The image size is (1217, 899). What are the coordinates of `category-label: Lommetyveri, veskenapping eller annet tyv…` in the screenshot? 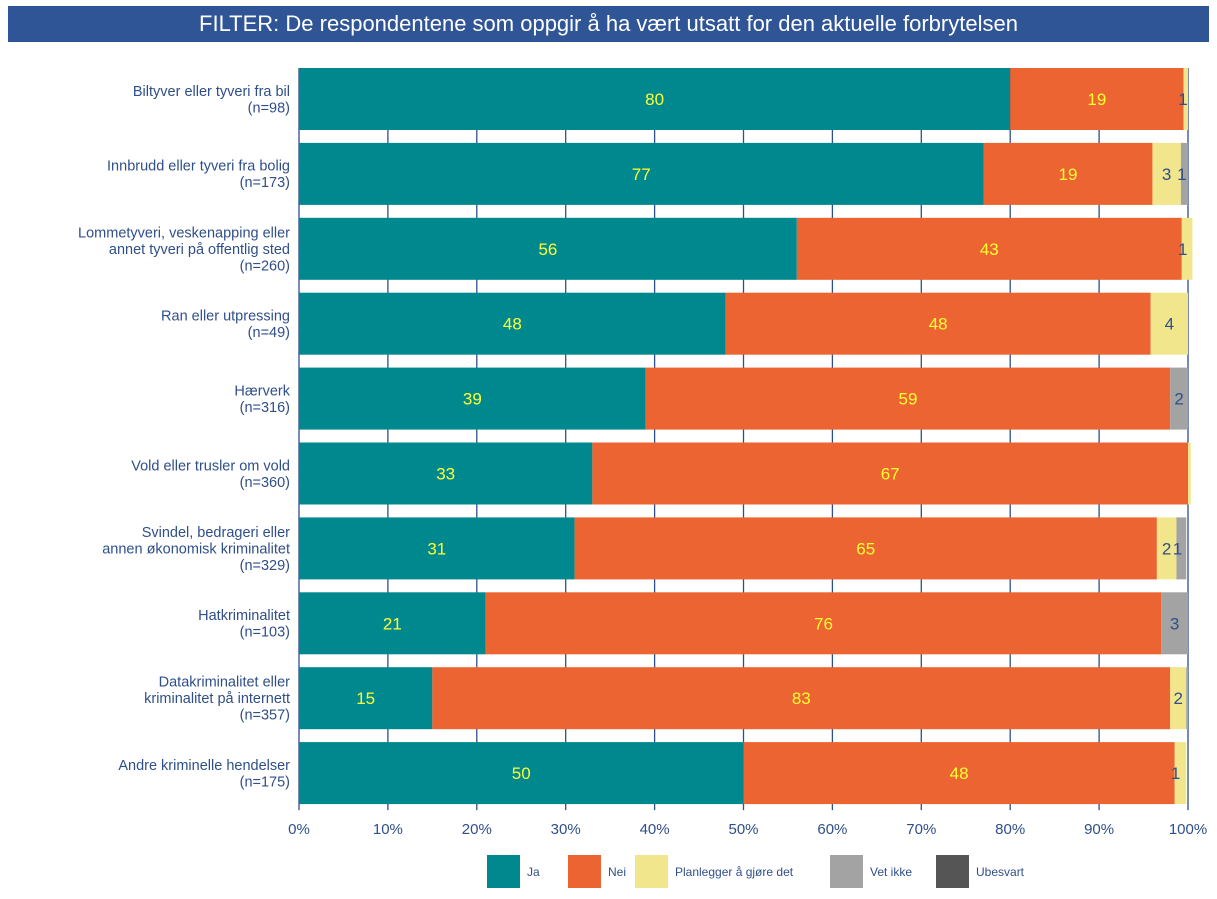 It's located at (184, 249).